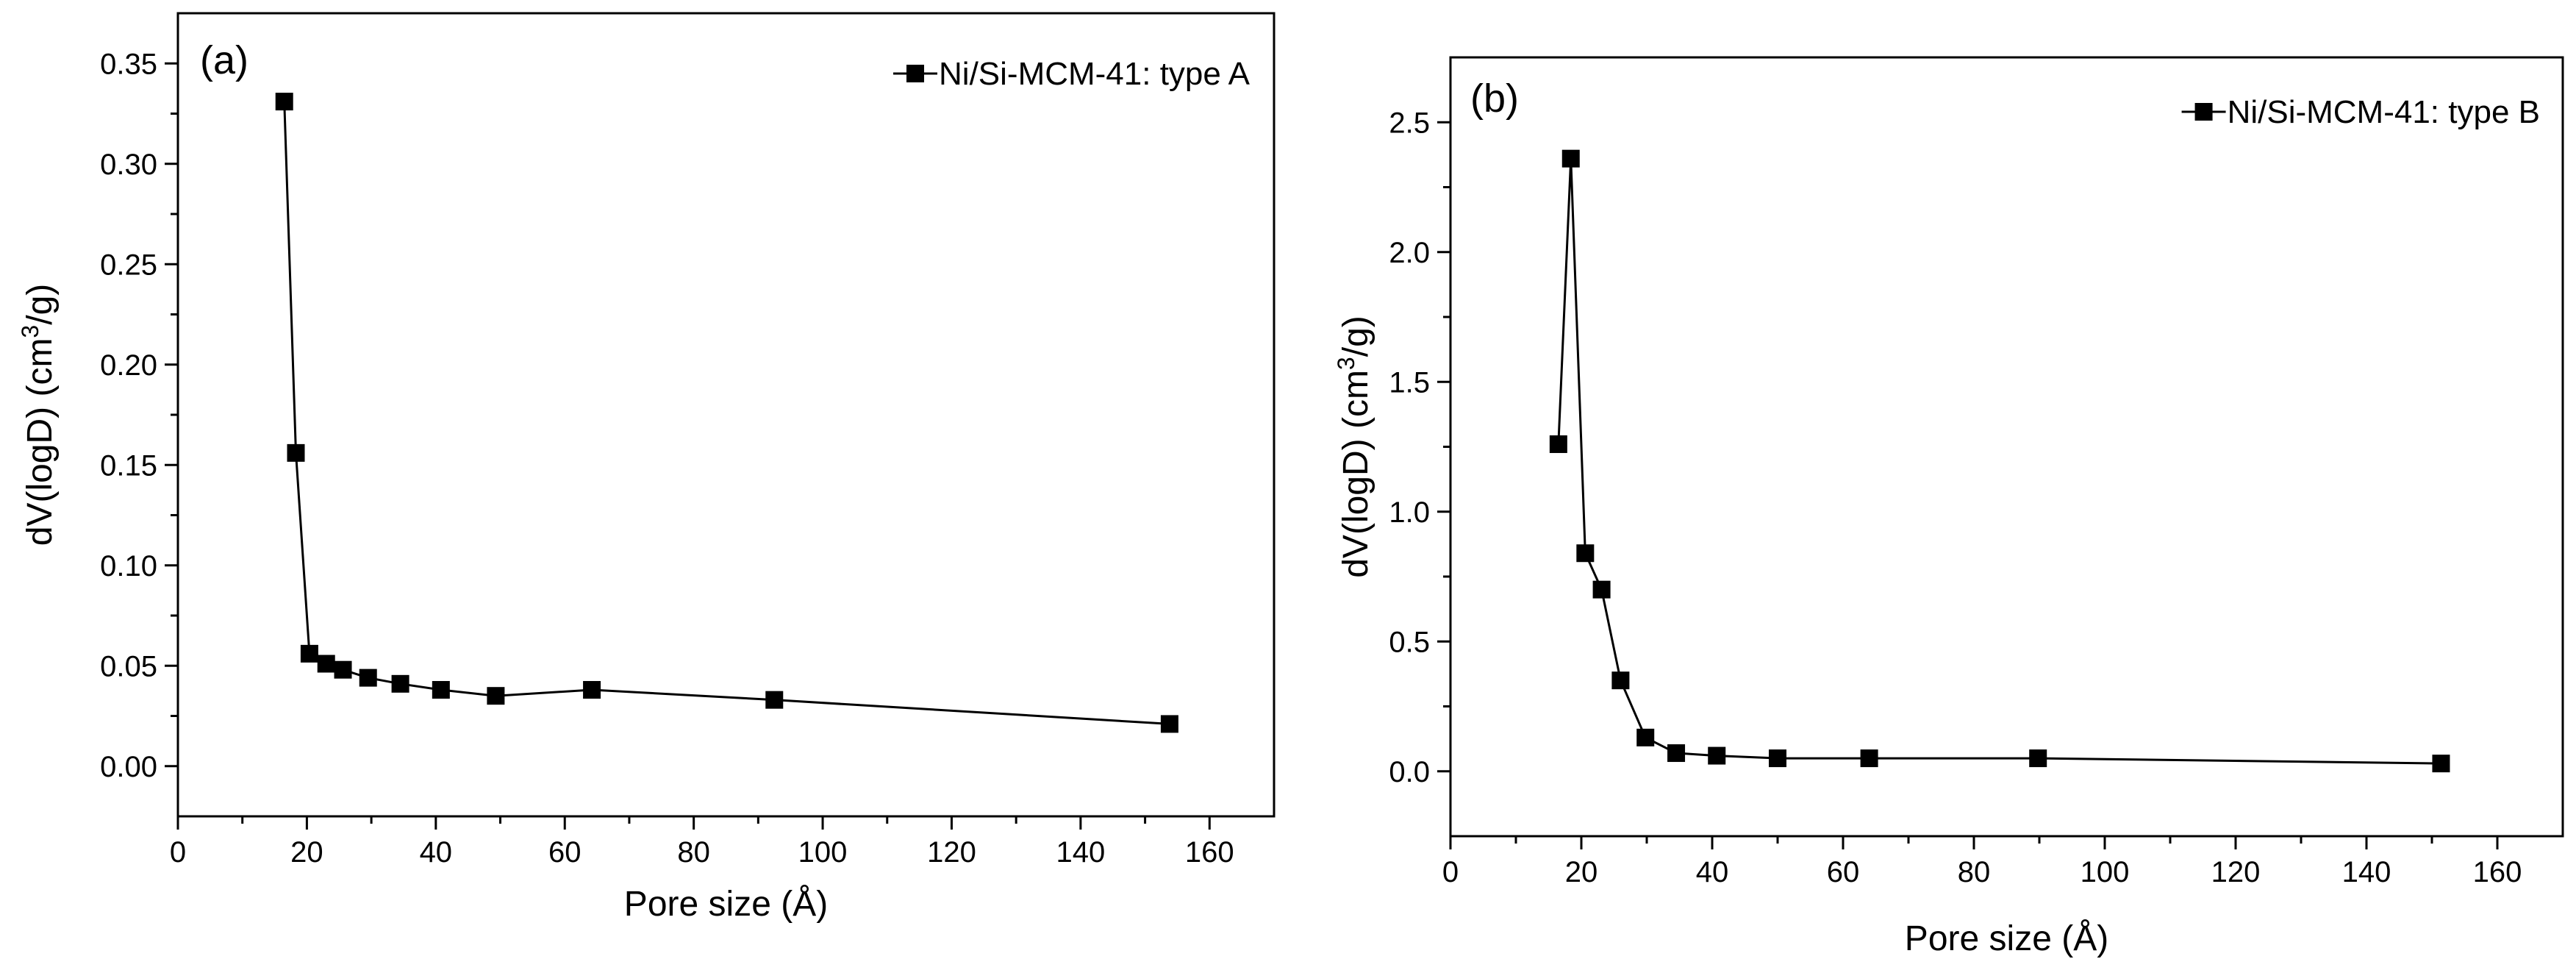 This screenshot has width=2576, height=959. I want to click on panel-label: (b), so click(1494, 98).